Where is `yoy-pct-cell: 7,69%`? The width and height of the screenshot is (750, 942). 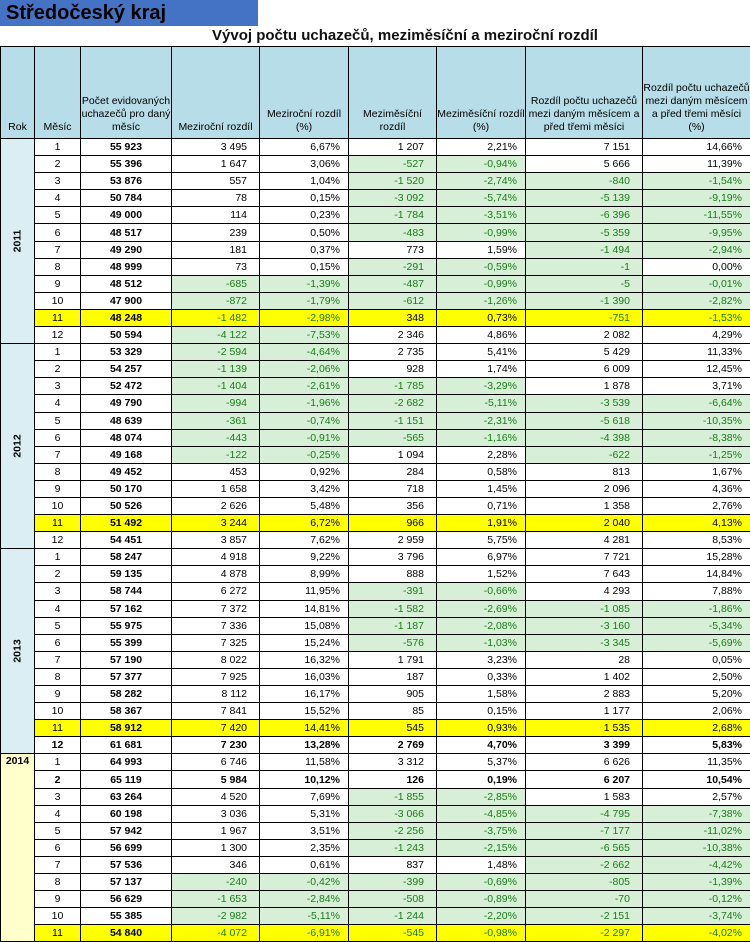
yoy-pct-cell: 7,69% is located at coordinates (304, 796).